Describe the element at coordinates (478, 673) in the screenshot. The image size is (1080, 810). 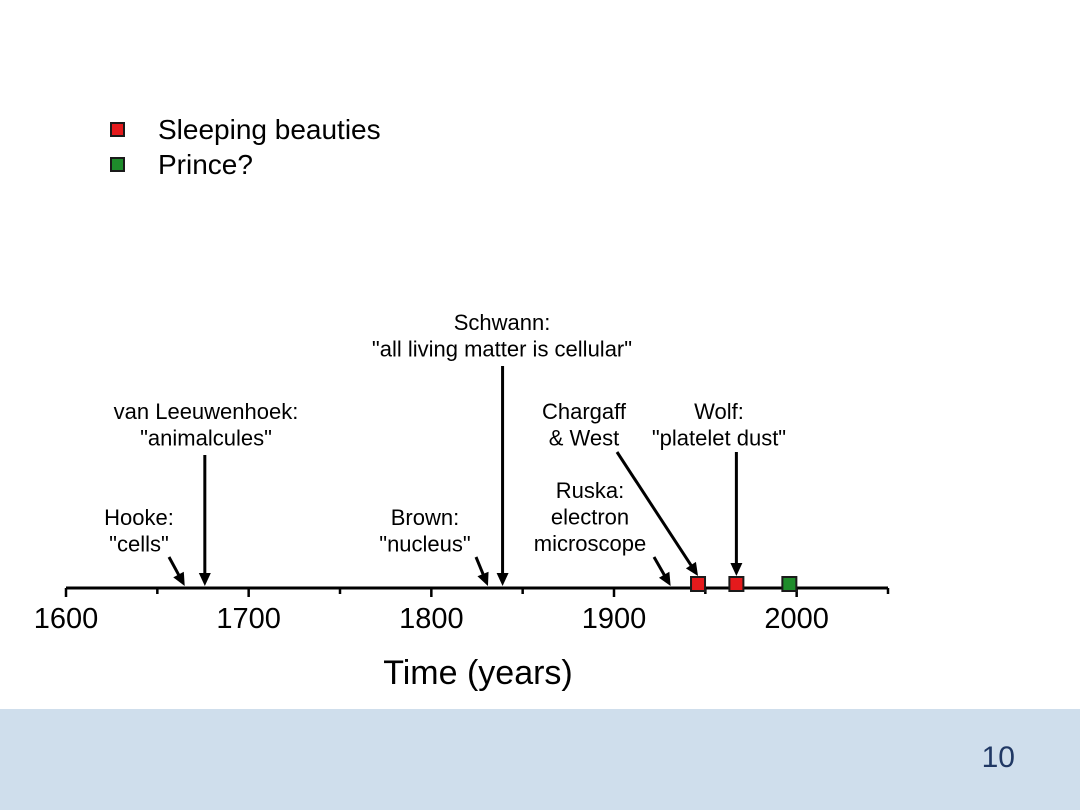
I see `x-axis-title: Time (years)` at that location.